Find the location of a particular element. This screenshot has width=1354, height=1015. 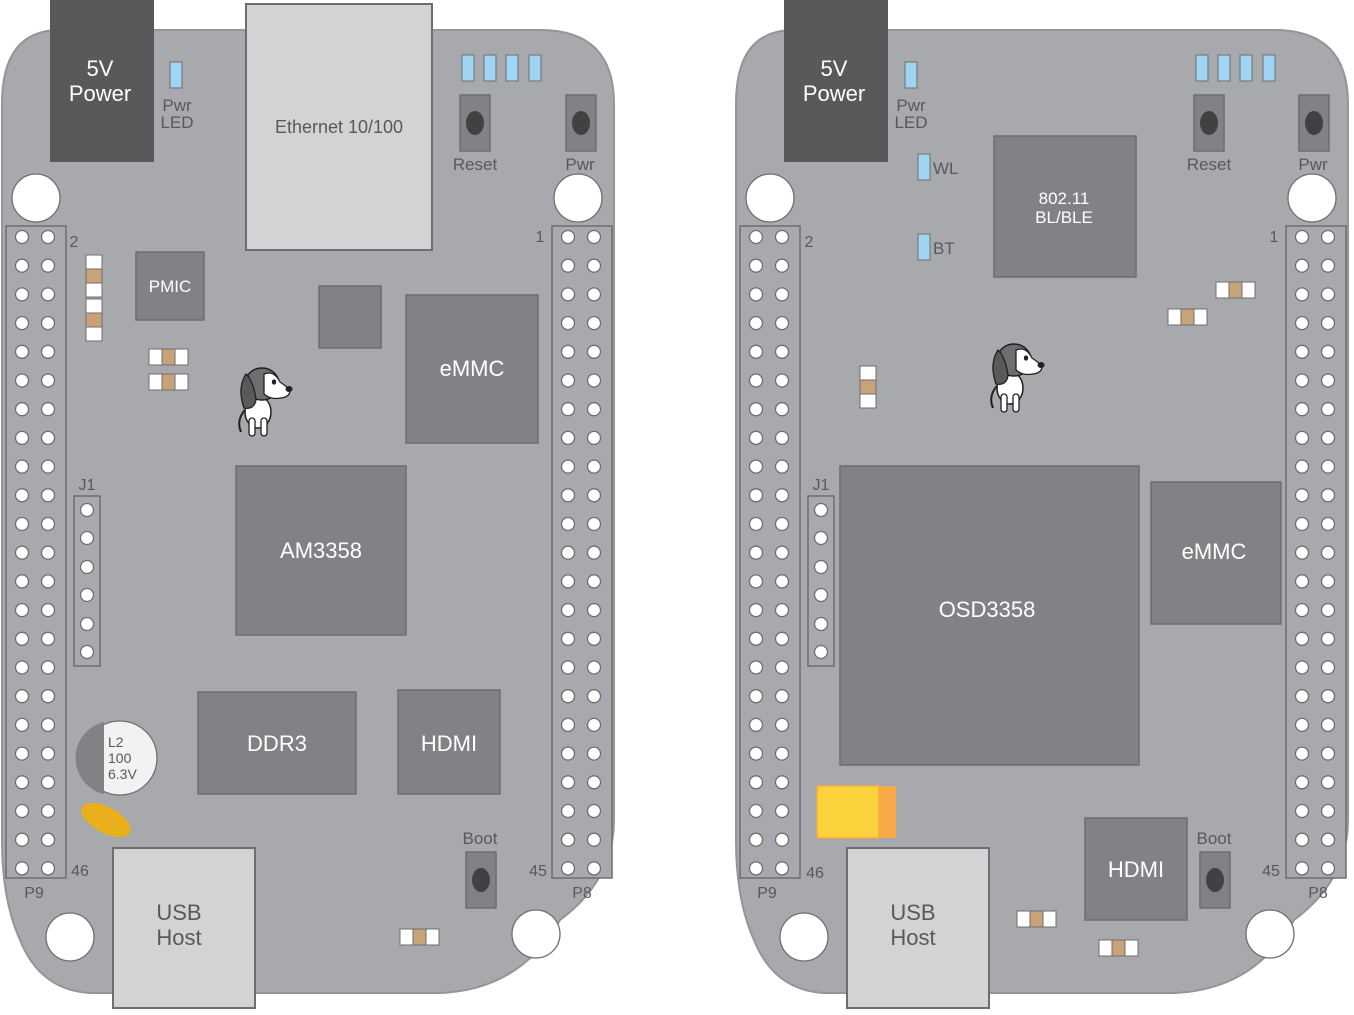

header-p9 is located at coordinates (770, 552).